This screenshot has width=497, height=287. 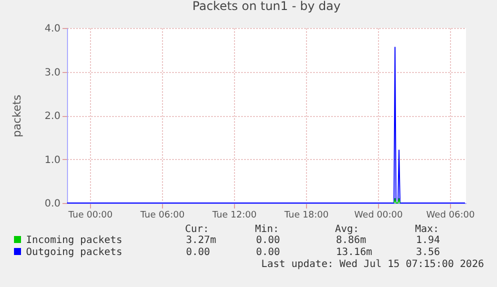 What do you see at coordinates (201, 240) in the screenshot?
I see `text: 3.27m` at bounding box center [201, 240].